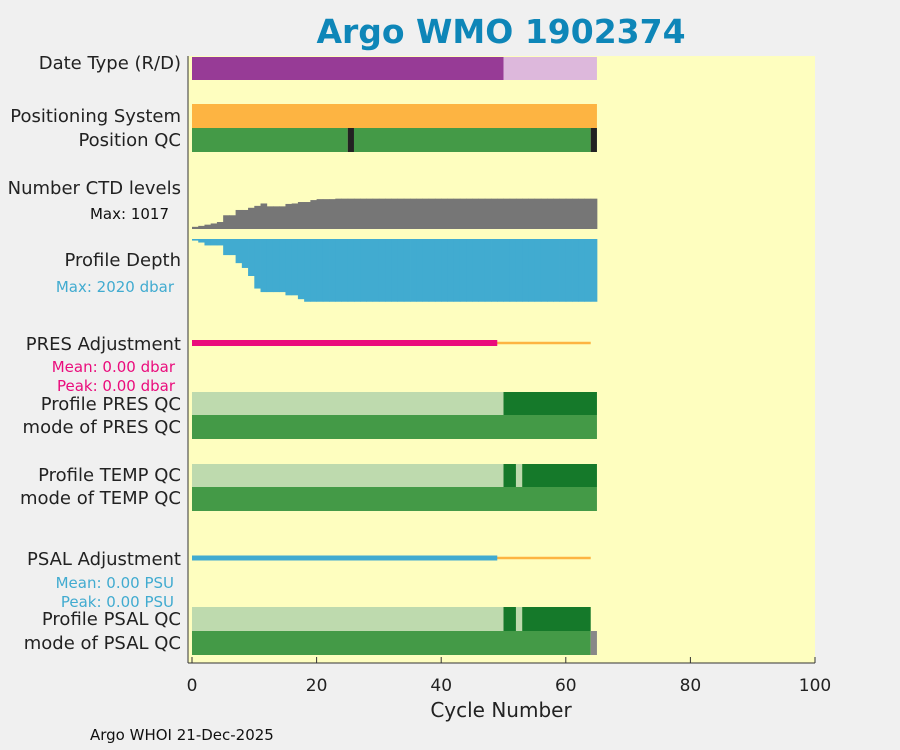  What do you see at coordinates (114, 367) in the screenshot?
I see `pres-mean-label: Mean: 0.00 dbar` at bounding box center [114, 367].